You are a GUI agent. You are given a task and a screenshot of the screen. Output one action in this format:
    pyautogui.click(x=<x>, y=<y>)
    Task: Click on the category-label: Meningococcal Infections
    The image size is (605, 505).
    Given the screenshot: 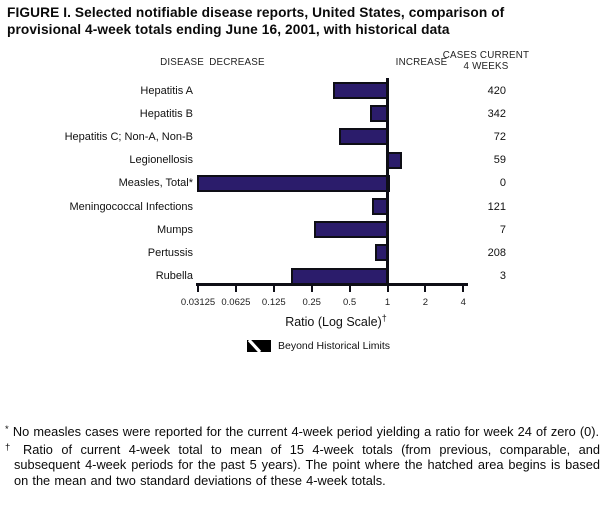 What is the action you would take?
    pyautogui.click(x=131, y=206)
    